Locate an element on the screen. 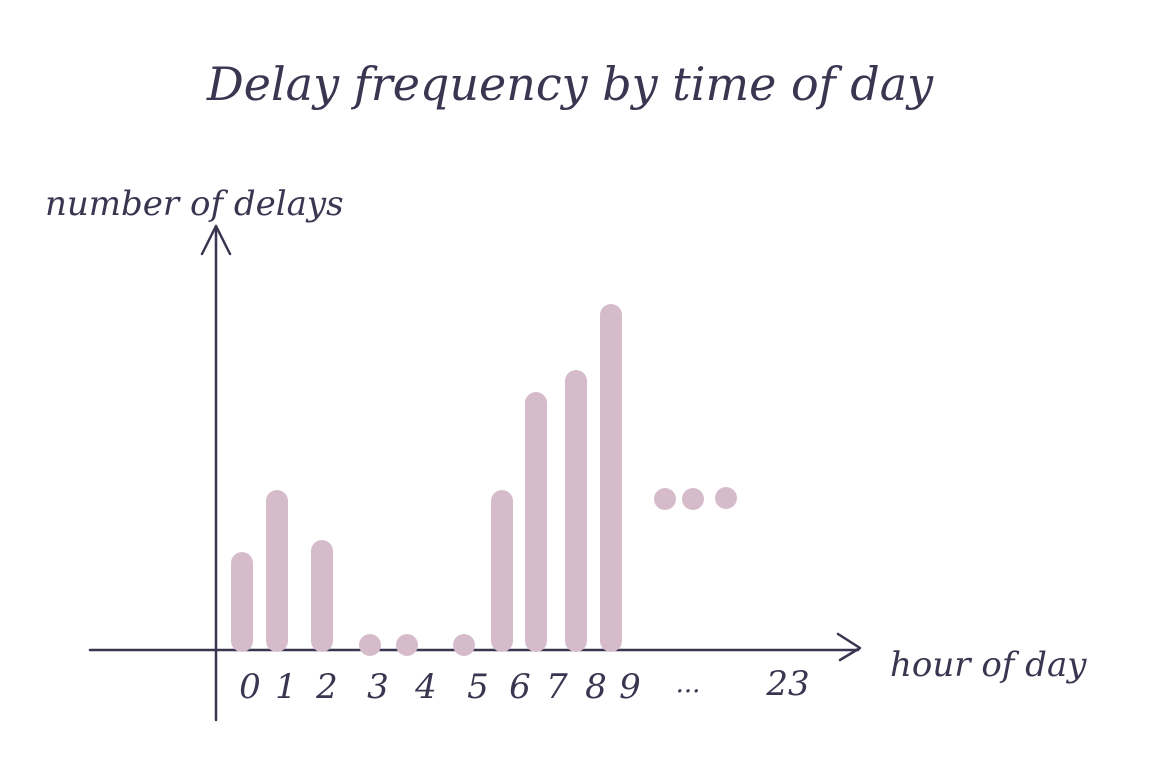  x-tick-label: 4 is located at coordinates (425, 687).